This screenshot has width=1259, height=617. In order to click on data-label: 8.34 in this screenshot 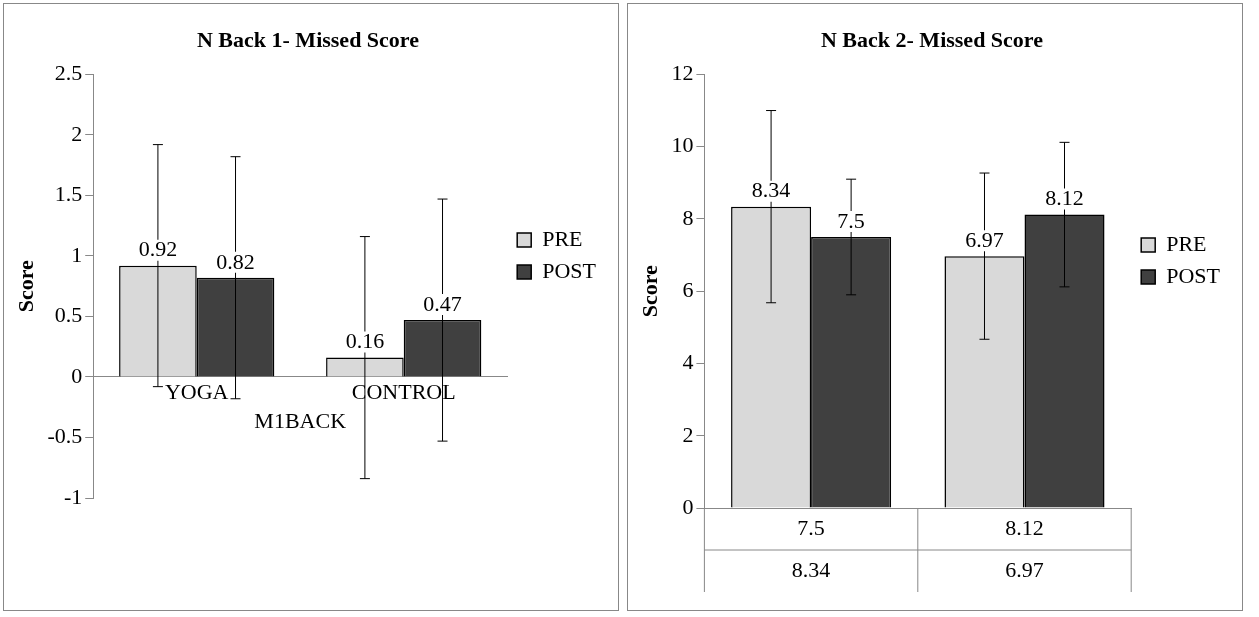, I will do `click(771, 190)`.